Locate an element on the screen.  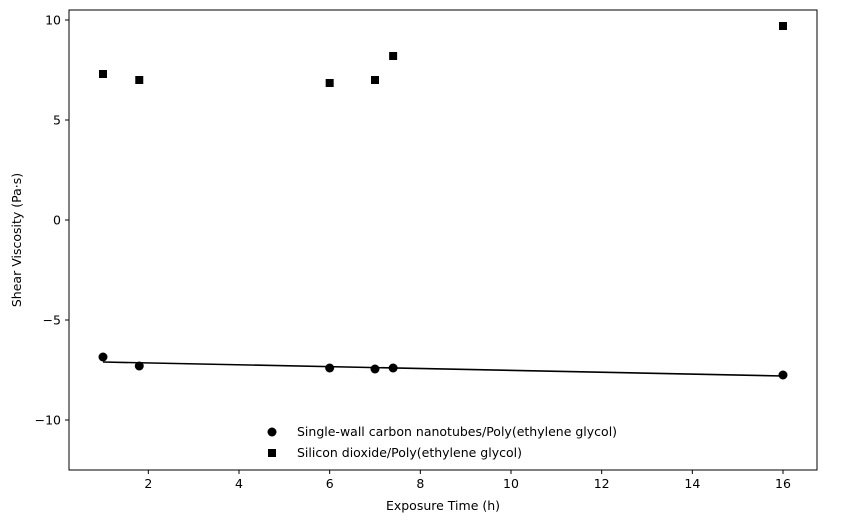
x-tick-label: 4 is located at coordinates (239, 483).